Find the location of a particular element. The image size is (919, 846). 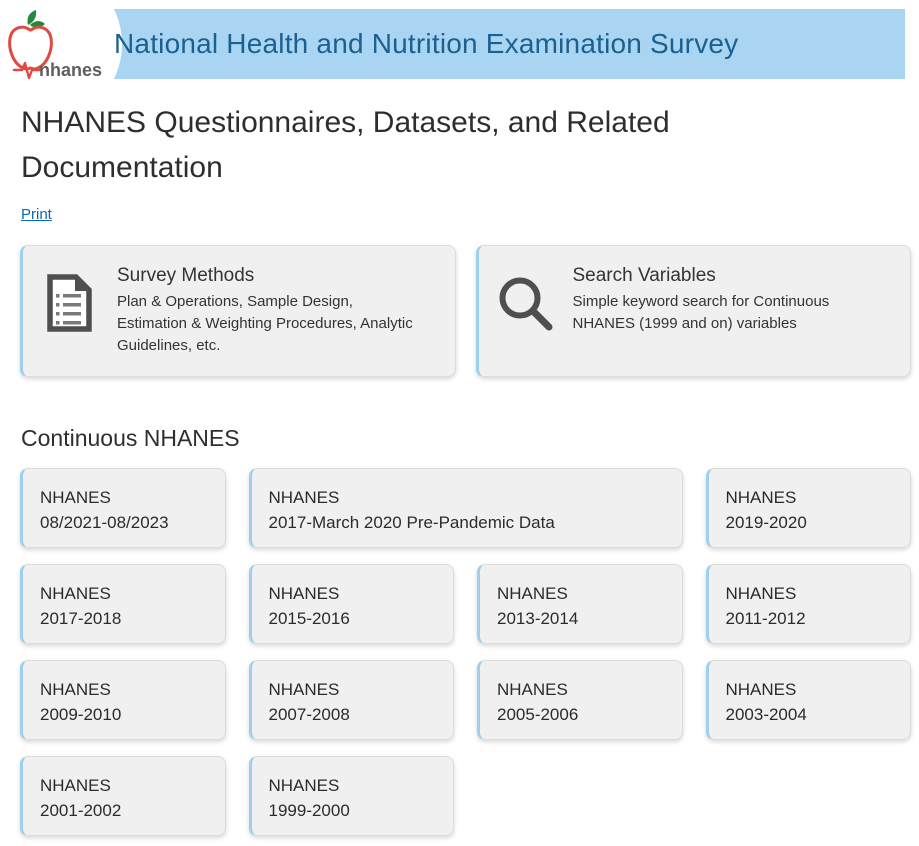

dataset-card-years: 2009-2010 is located at coordinates (81, 714).